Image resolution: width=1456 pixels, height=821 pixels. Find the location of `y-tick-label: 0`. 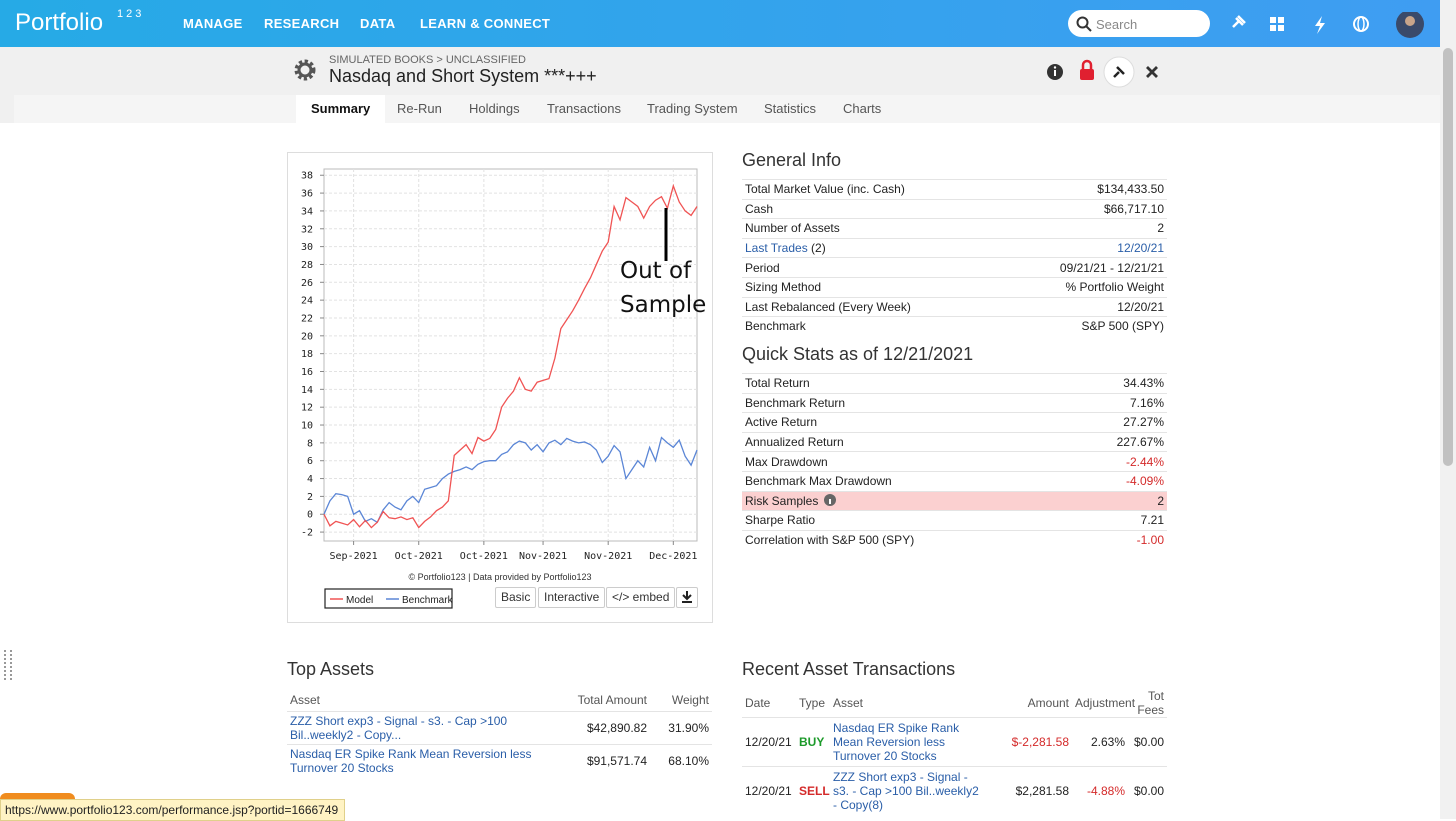

y-tick-label: 0 is located at coordinates (310, 515).